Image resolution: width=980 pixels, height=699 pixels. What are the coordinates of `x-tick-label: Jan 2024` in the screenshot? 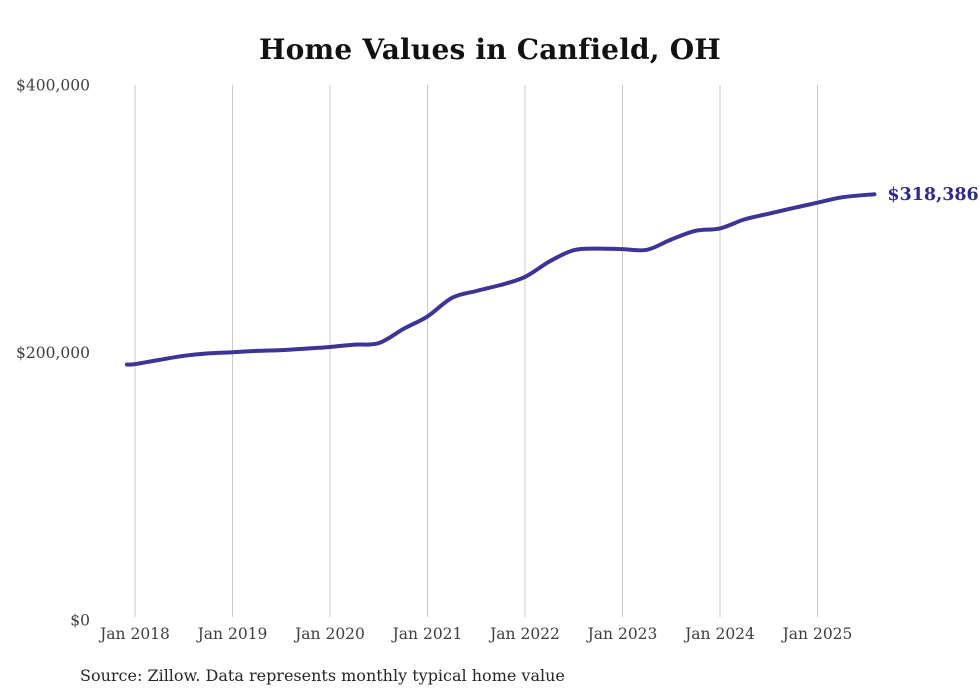 It's located at (719, 634).